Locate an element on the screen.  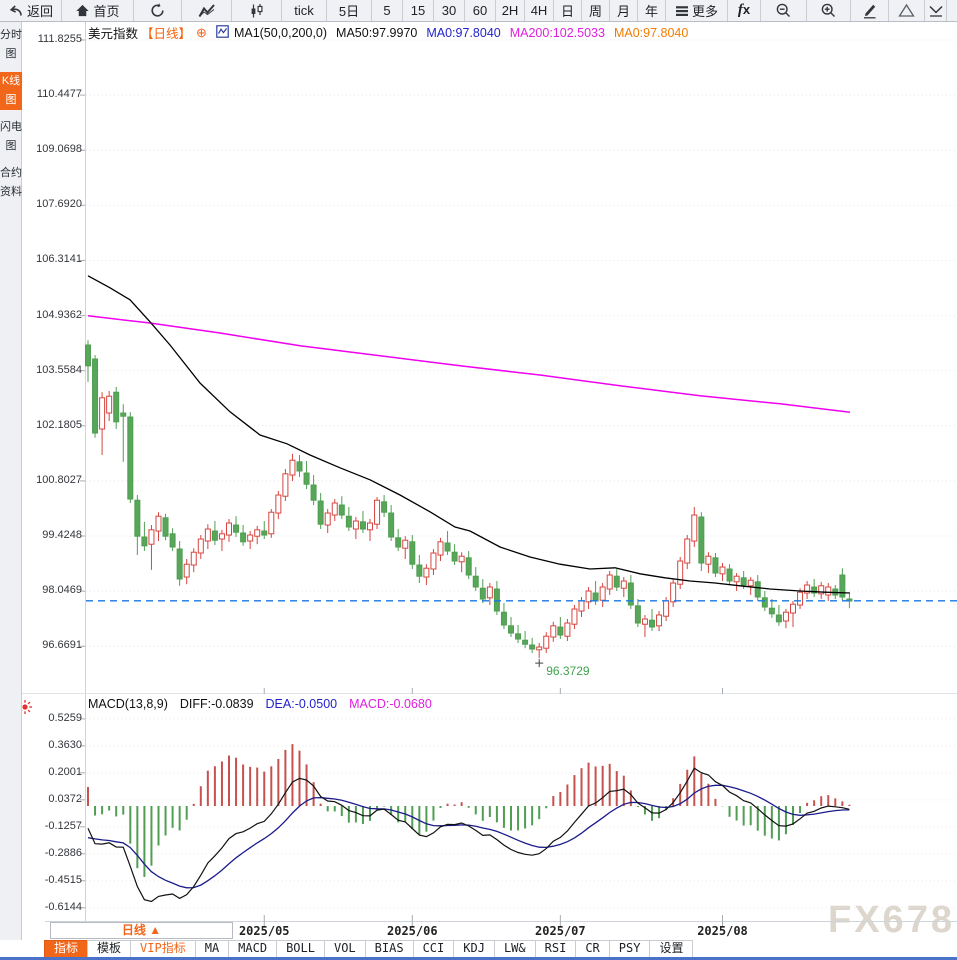
axis-label: 0.2001 is located at coordinates (65, 771).